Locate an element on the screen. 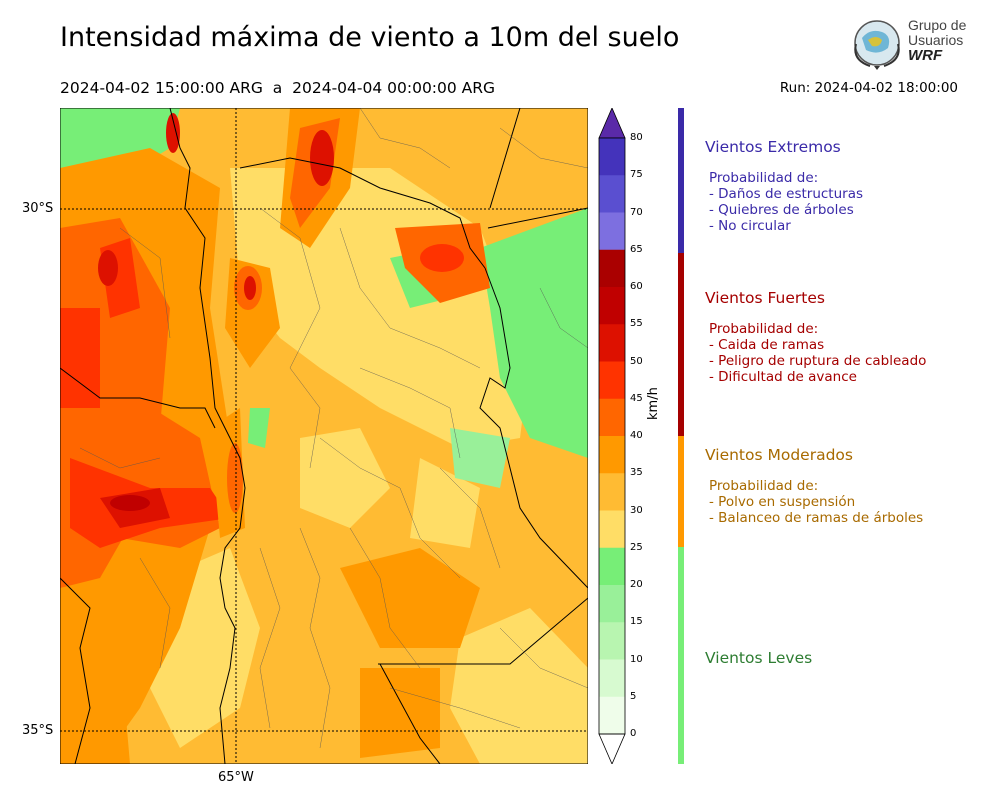 The height and width of the screenshot is (800, 1000). colorbar-tick-label: 40 is located at coordinates (636, 435).